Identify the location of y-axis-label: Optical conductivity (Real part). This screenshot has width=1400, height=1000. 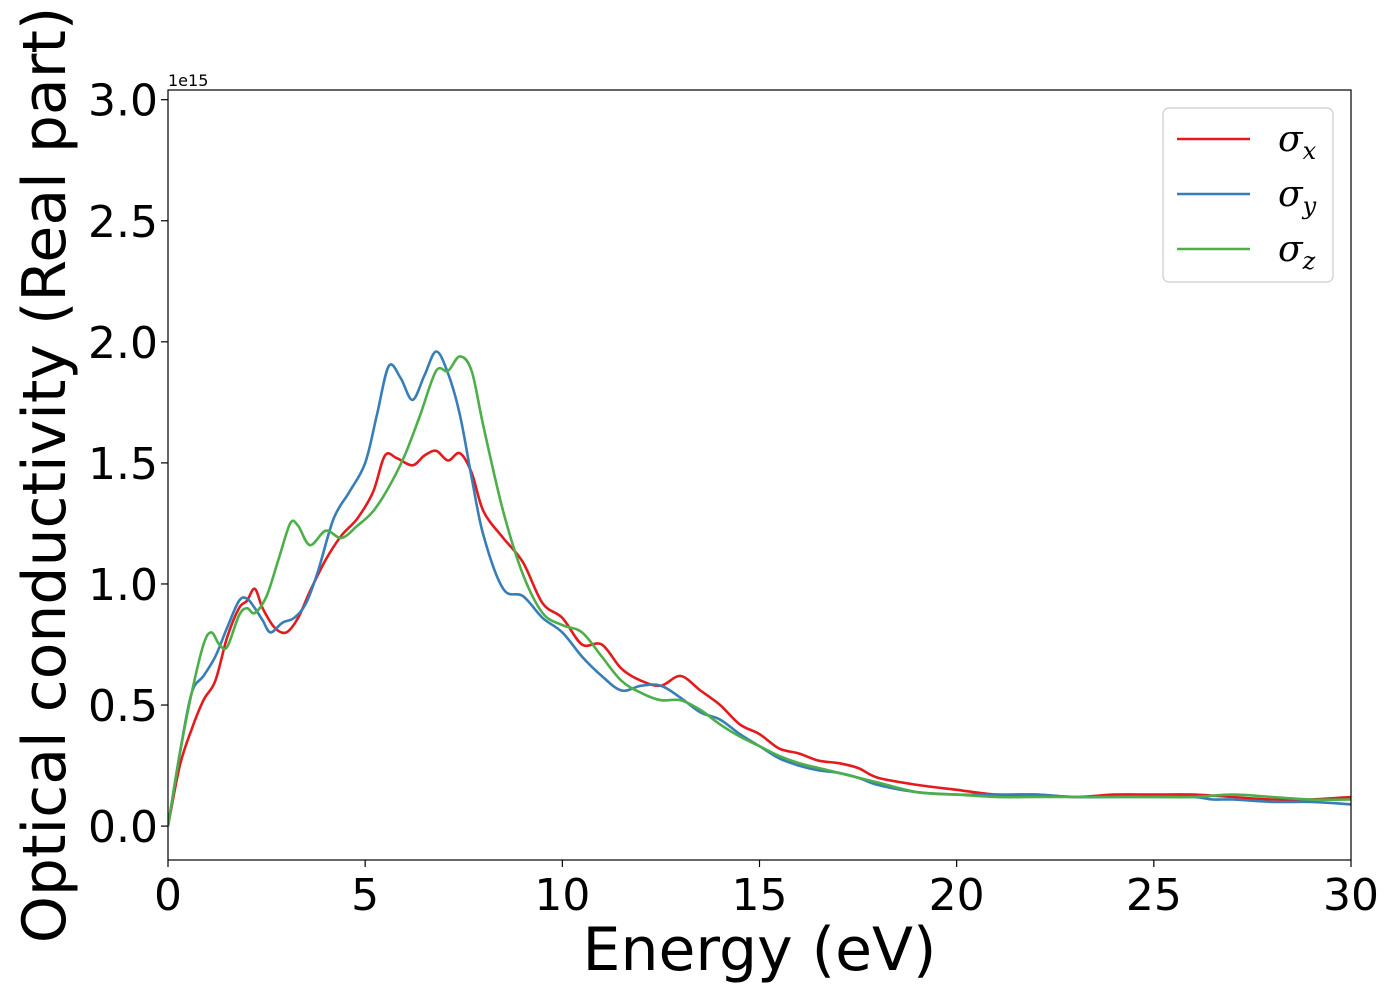
(45, 475).